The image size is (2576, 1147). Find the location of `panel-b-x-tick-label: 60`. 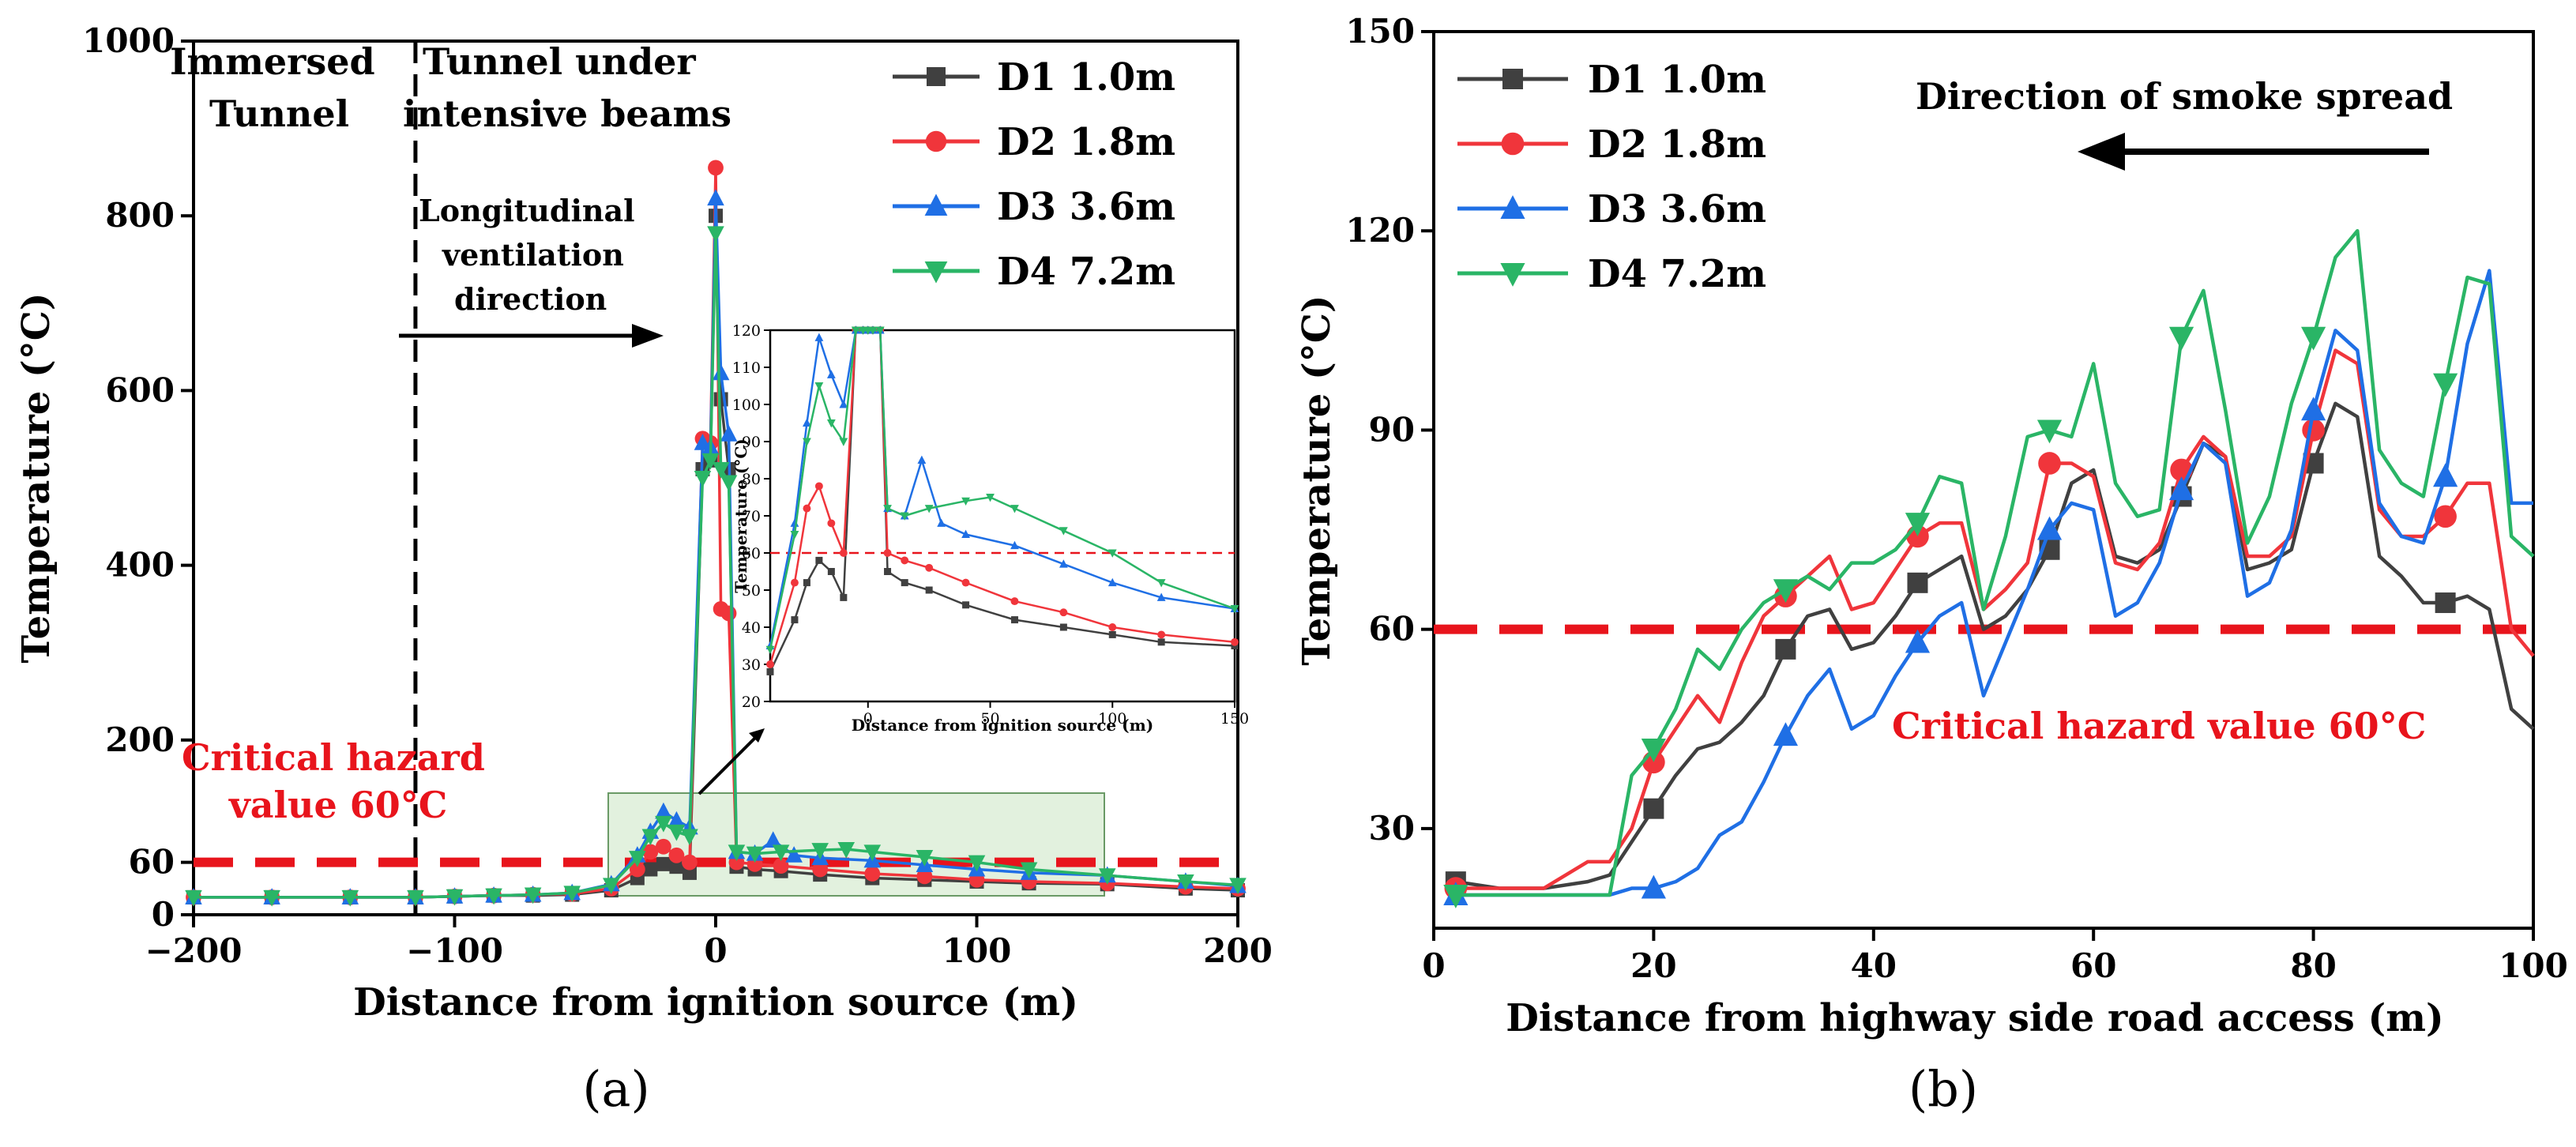

panel-b-x-tick-label: 60 is located at coordinates (2093, 965).